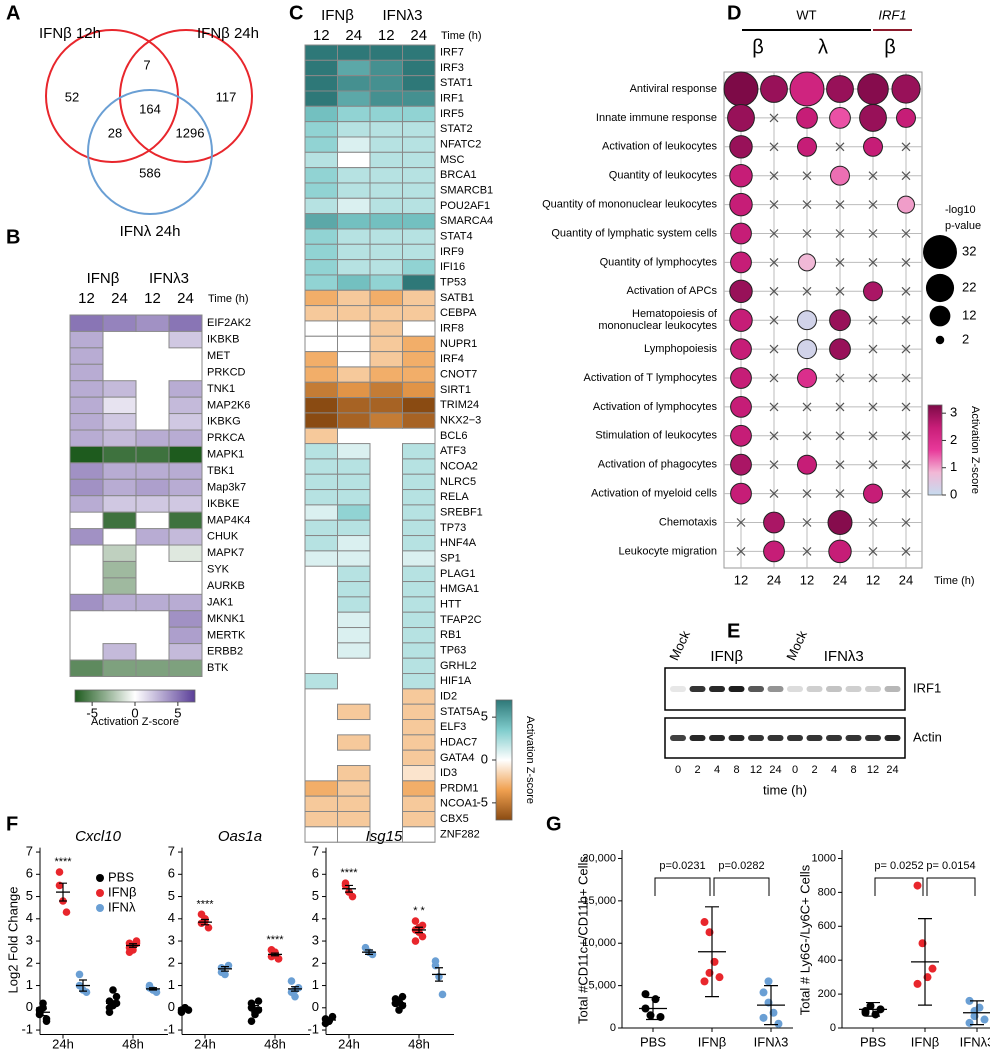 This screenshot has width=990, height=1050. Describe the element at coordinates (680, 349) in the screenshot. I see `row-label: Lymphopoiesis` at that location.